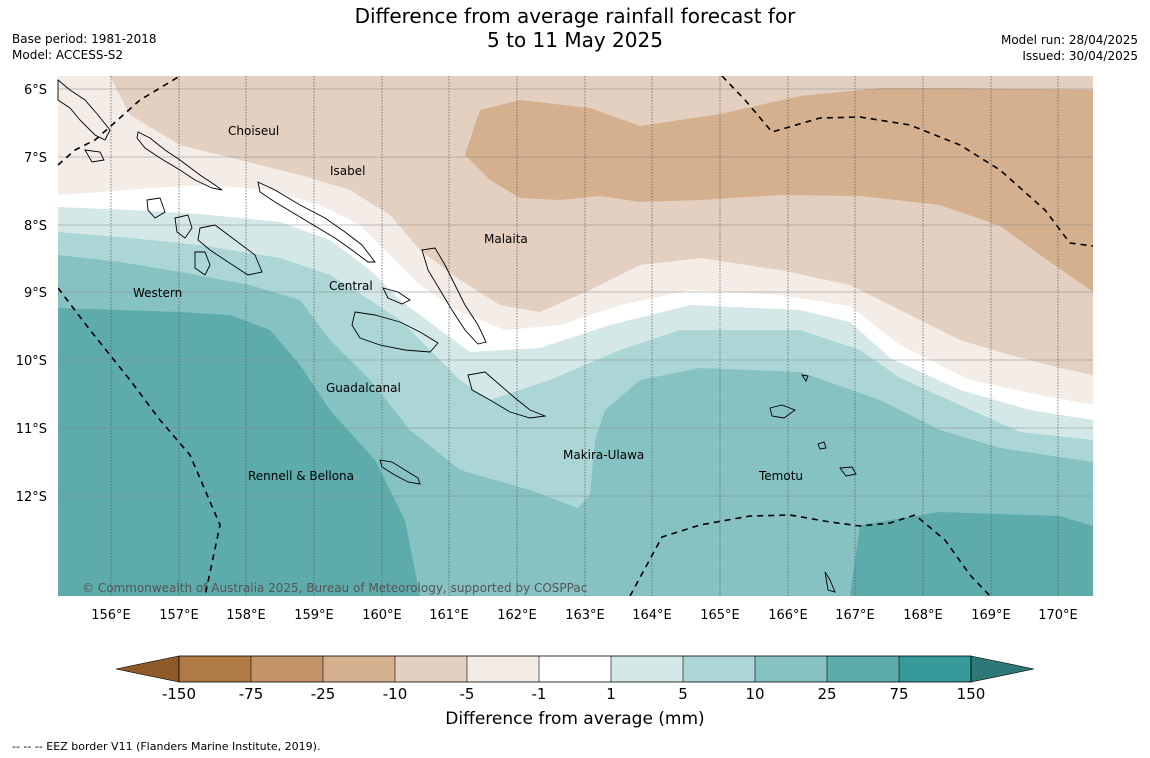 The height and width of the screenshot is (758, 1150). I want to click on lon-label-157e: 157°E, so click(179, 615).